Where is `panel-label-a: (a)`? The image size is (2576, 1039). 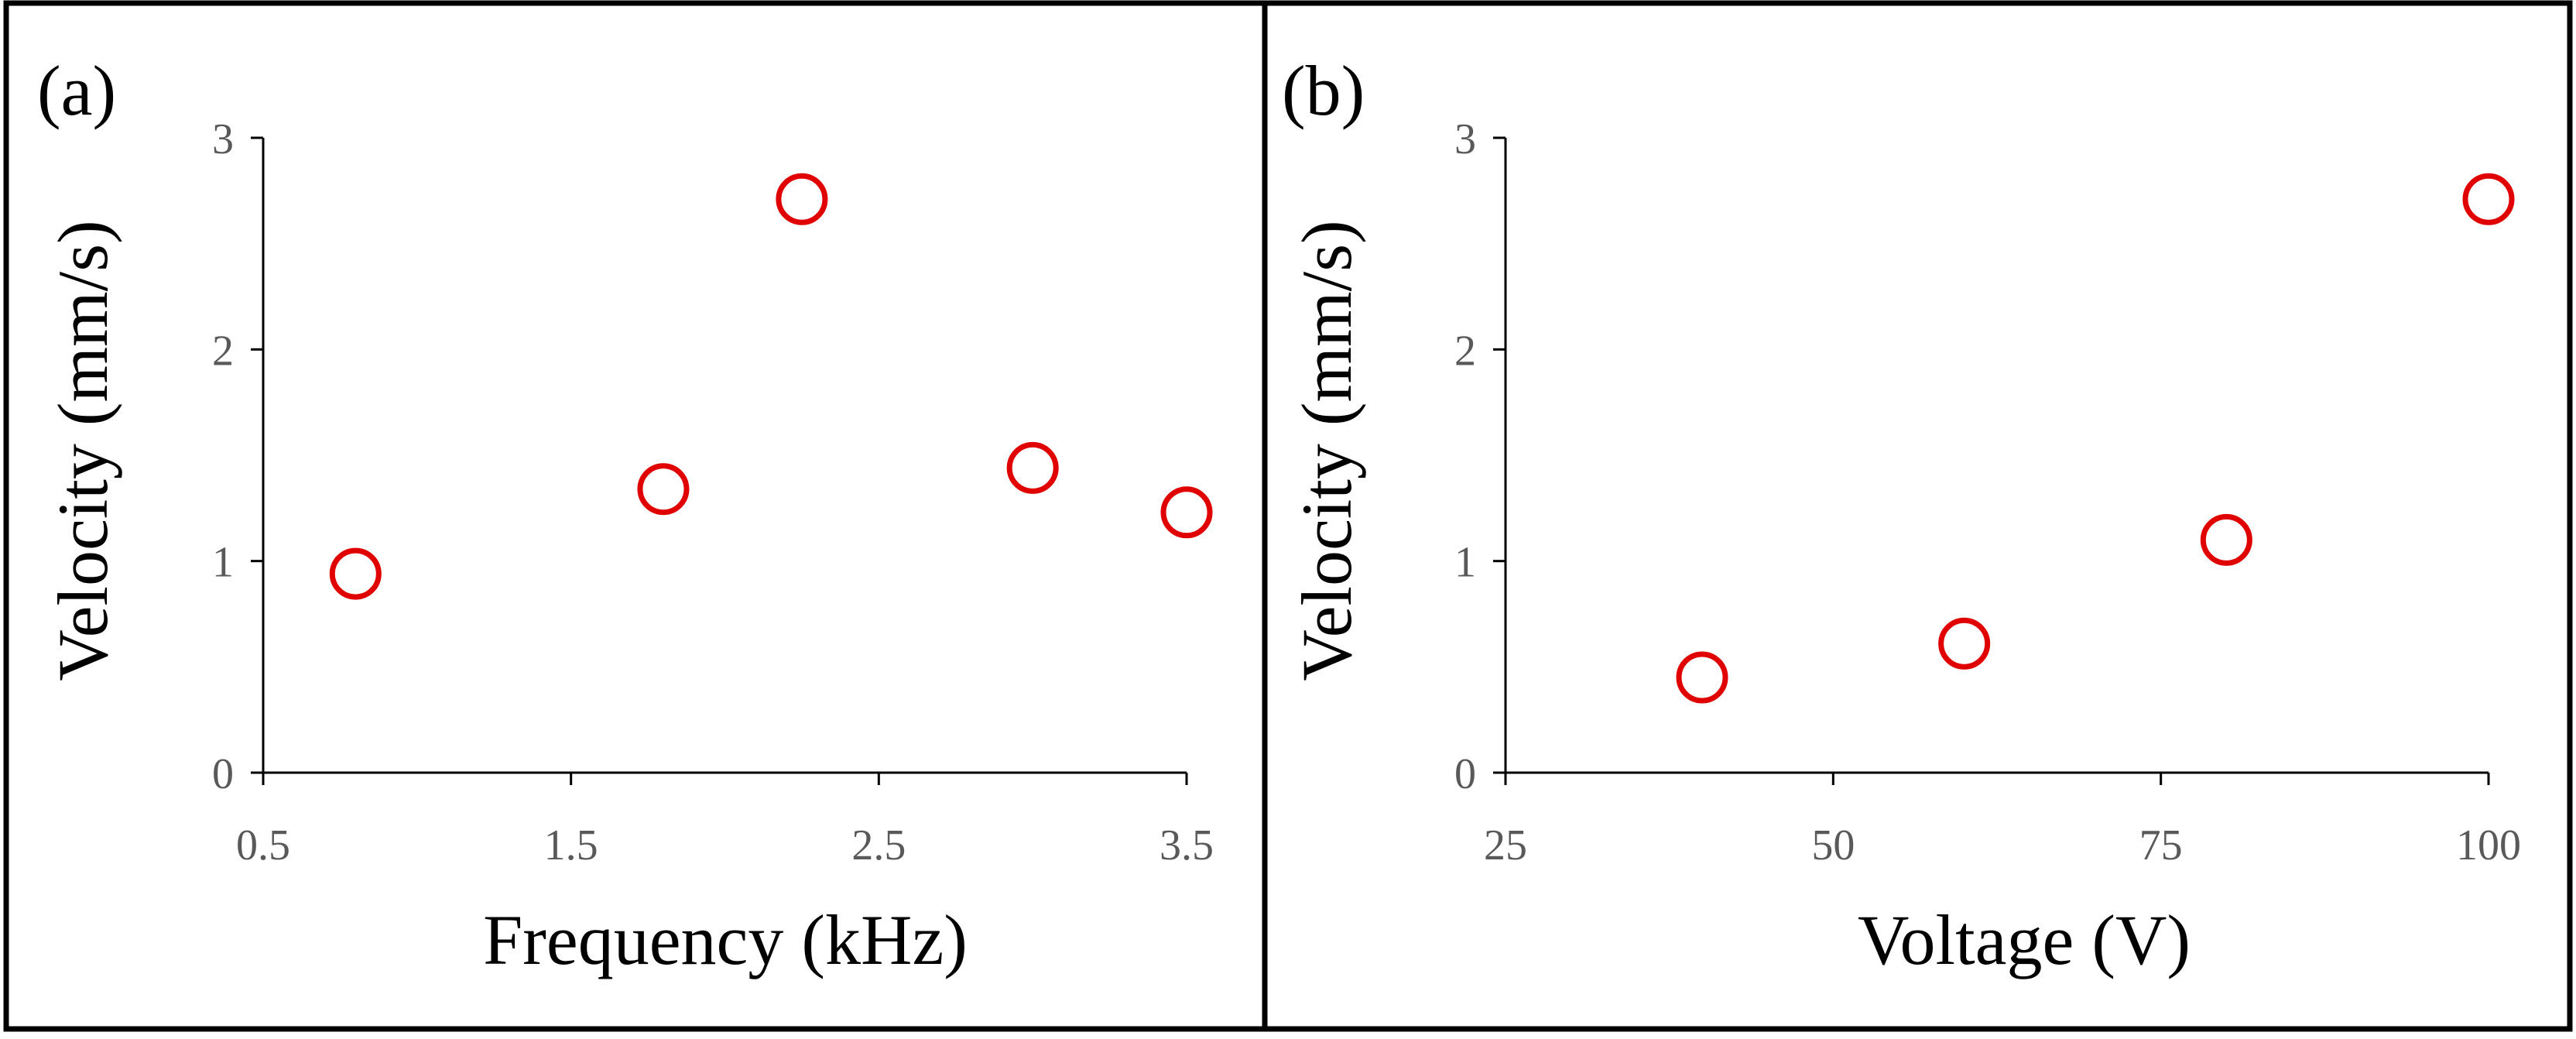
panel-label-a: (a) is located at coordinates (76, 90).